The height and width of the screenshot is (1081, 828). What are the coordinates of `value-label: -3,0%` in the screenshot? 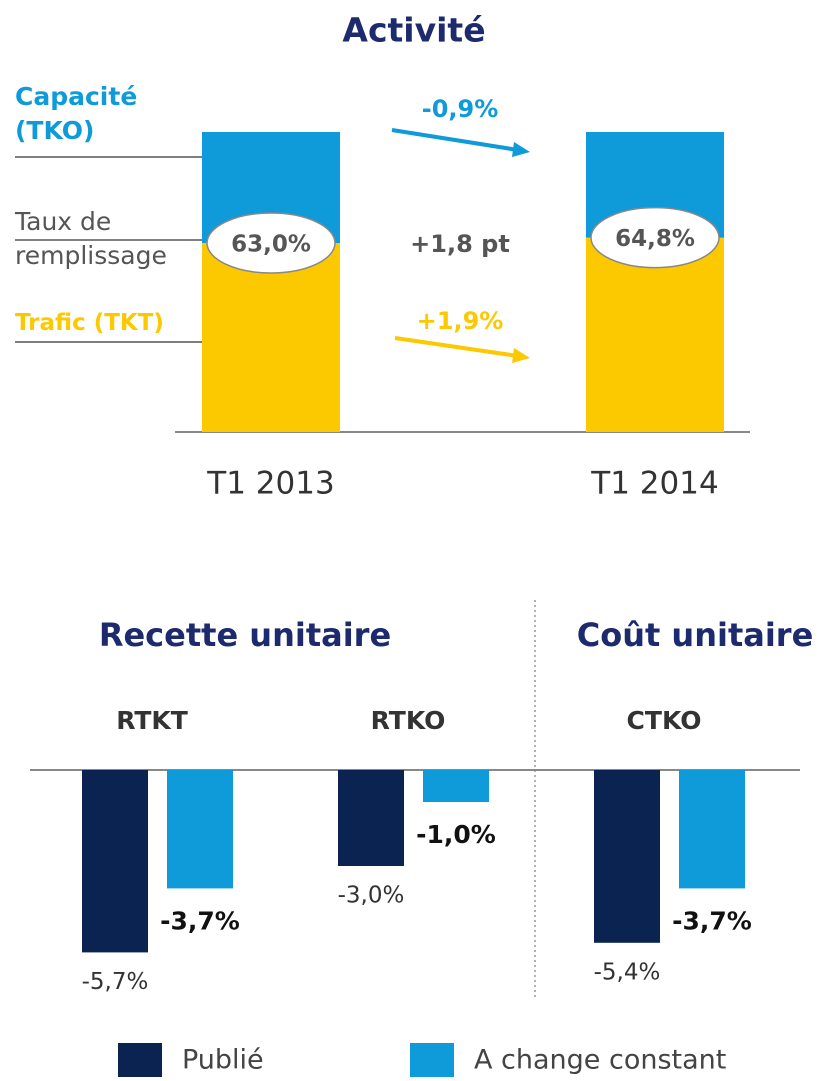 It's located at (371, 896).